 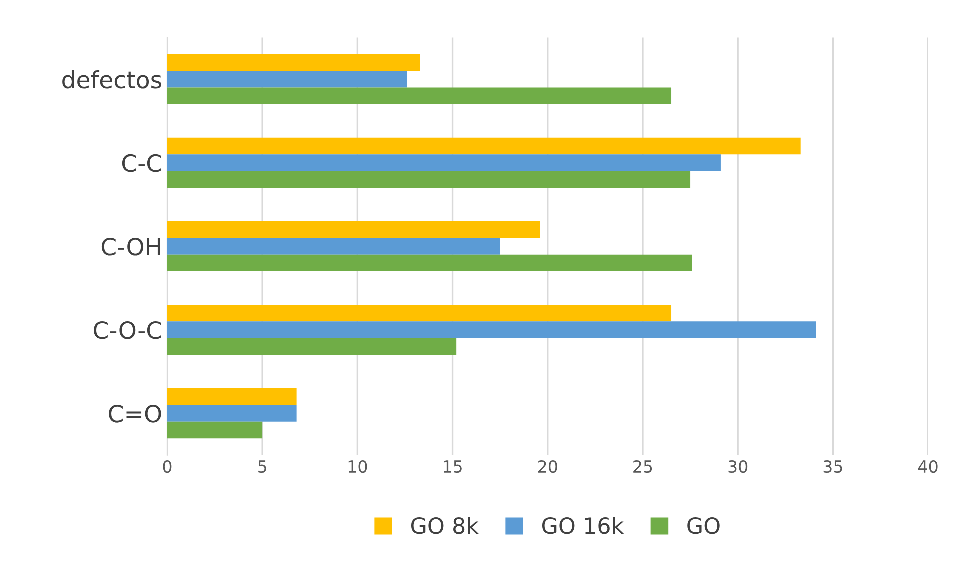 What do you see at coordinates (453, 467) in the screenshot?
I see `x-tick-label: 15` at bounding box center [453, 467].